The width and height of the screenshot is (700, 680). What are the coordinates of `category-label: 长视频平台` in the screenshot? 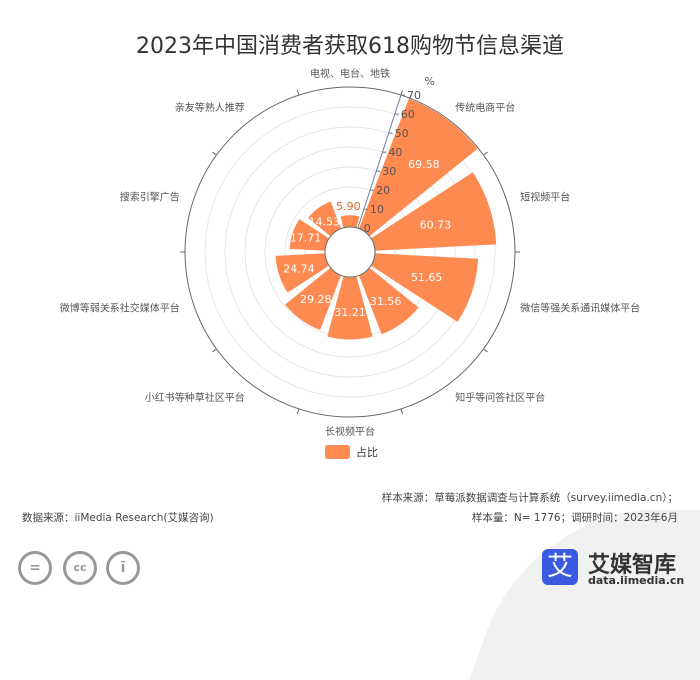 It's located at (350, 431).